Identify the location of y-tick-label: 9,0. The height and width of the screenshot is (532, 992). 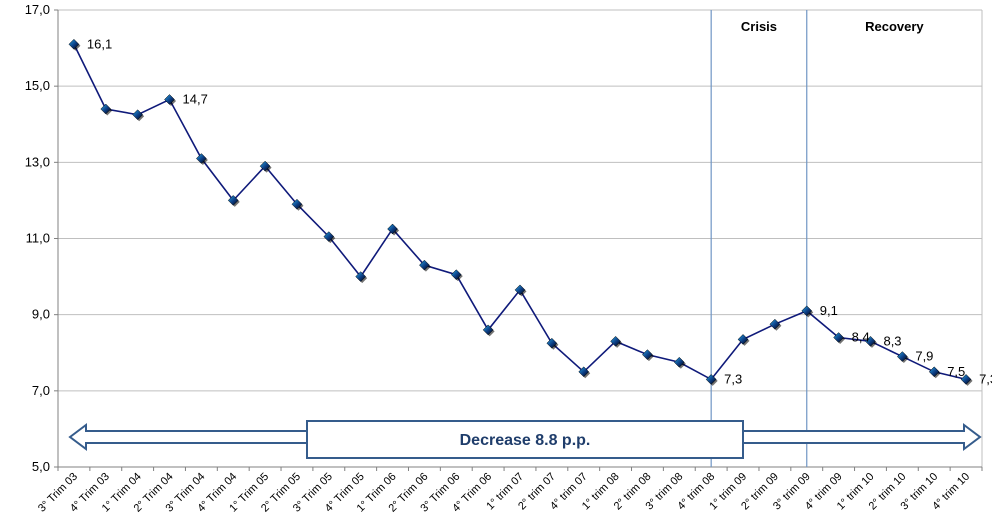
(41, 314).